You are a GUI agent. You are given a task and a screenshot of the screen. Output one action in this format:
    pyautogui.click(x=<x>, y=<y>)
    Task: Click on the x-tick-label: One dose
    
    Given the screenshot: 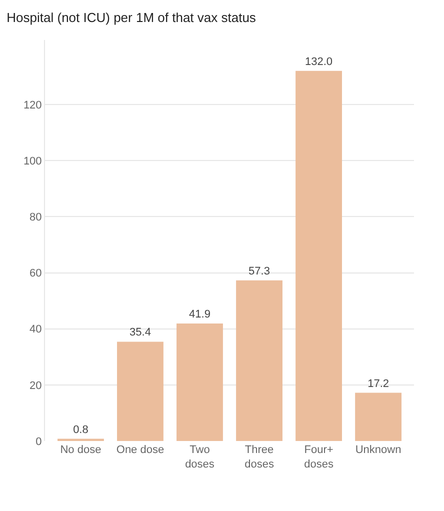 What is the action you would take?
    pyautogui.click(x=140, y=450)
    